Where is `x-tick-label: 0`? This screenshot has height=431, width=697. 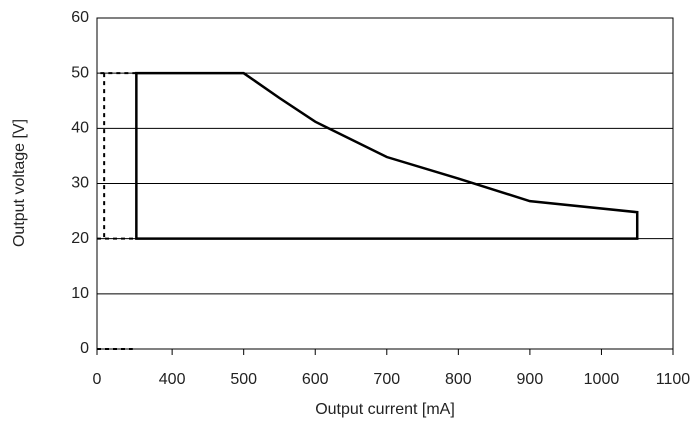 x-tick-label: 0 is located at coordinates (97, 379).